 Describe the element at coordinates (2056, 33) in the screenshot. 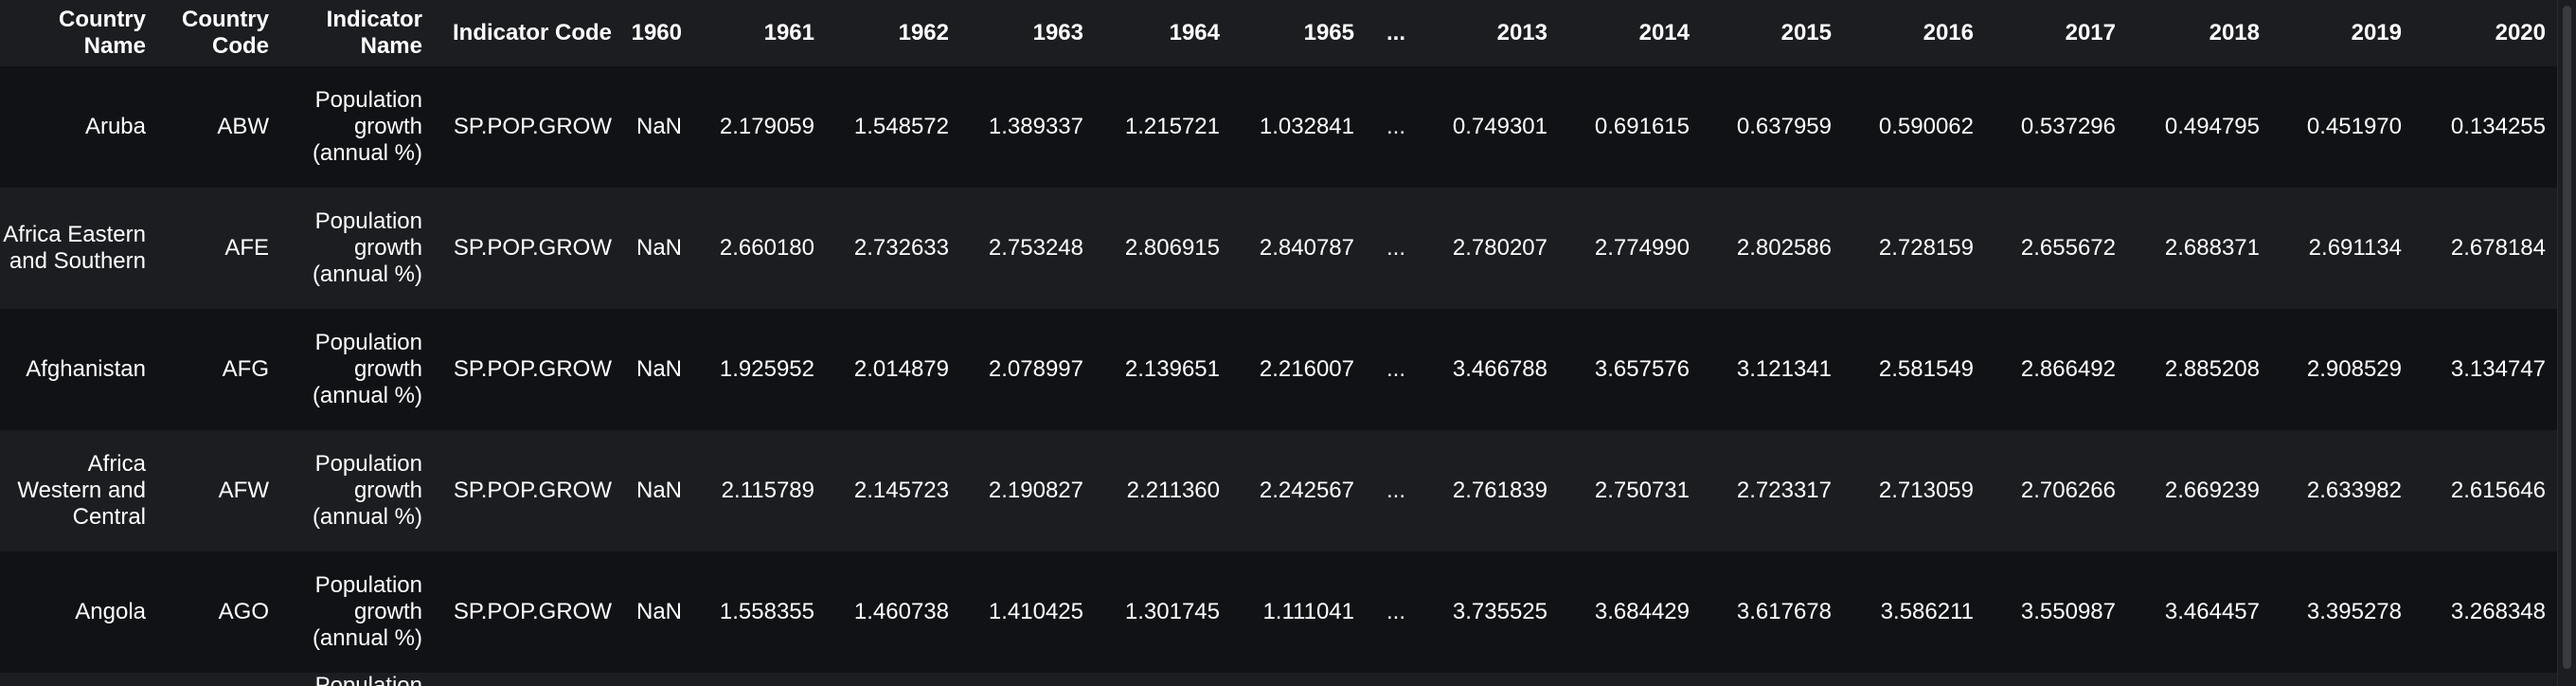

I see `column-header: 2017` at that location.